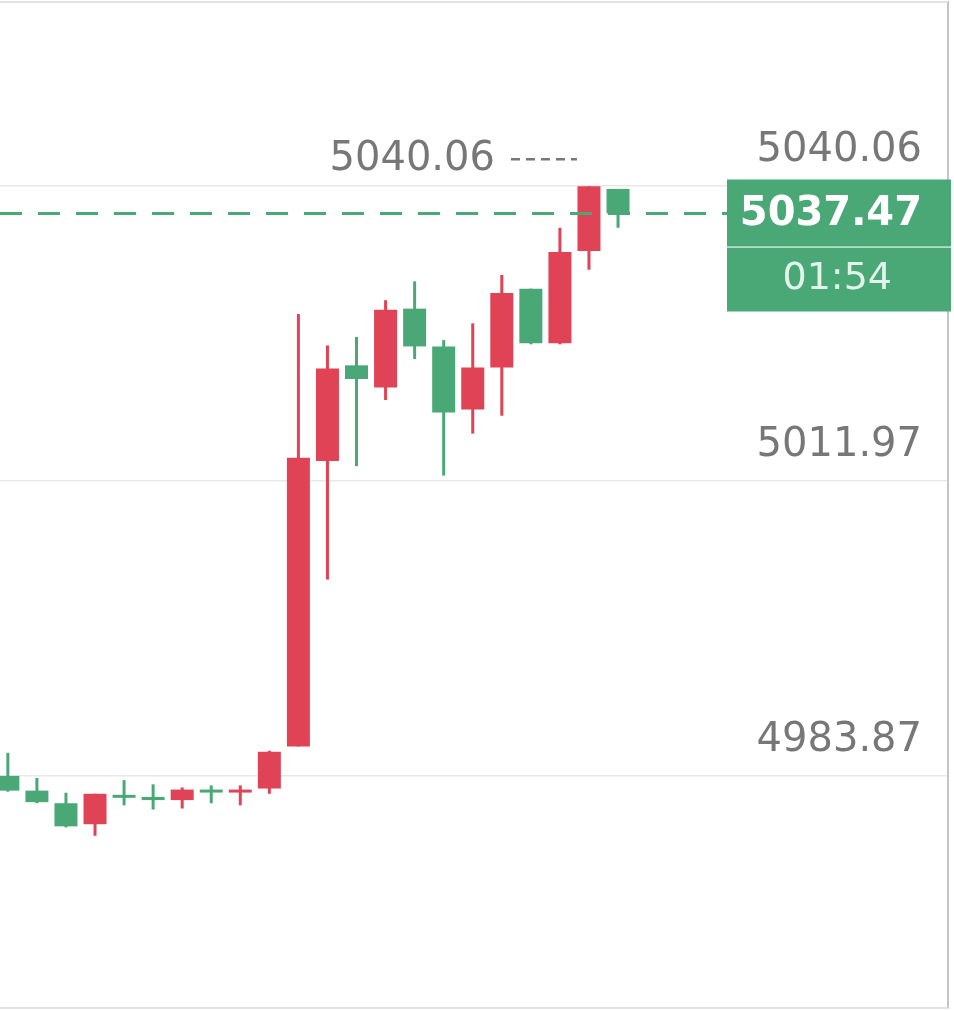 This screenshot has width=954, height=1010. What do you see at coordinates (830, 210) in the screenshot?
I see `ref-line-label: 5037.47` at bounding box center [830, 210].